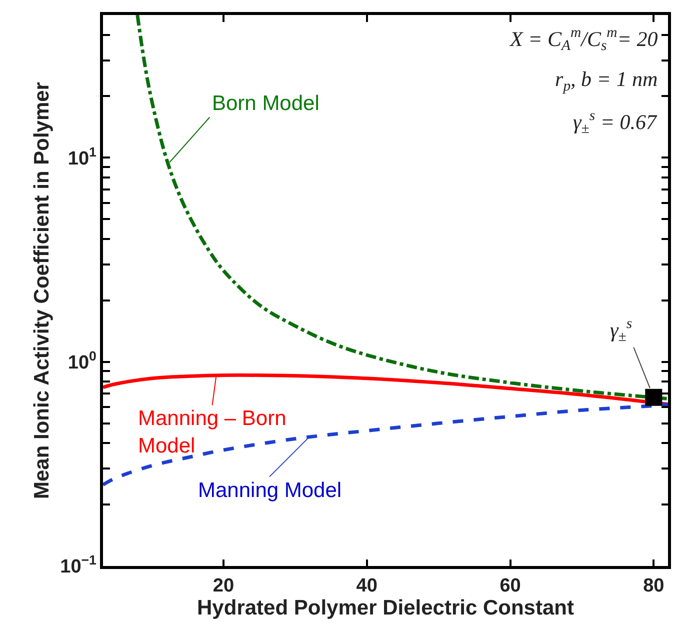  What do you see at coordinates (83, 157) in the screenshot?
I see `y-tick-label: 10$^{1}$` at bounding box center [83, 157].